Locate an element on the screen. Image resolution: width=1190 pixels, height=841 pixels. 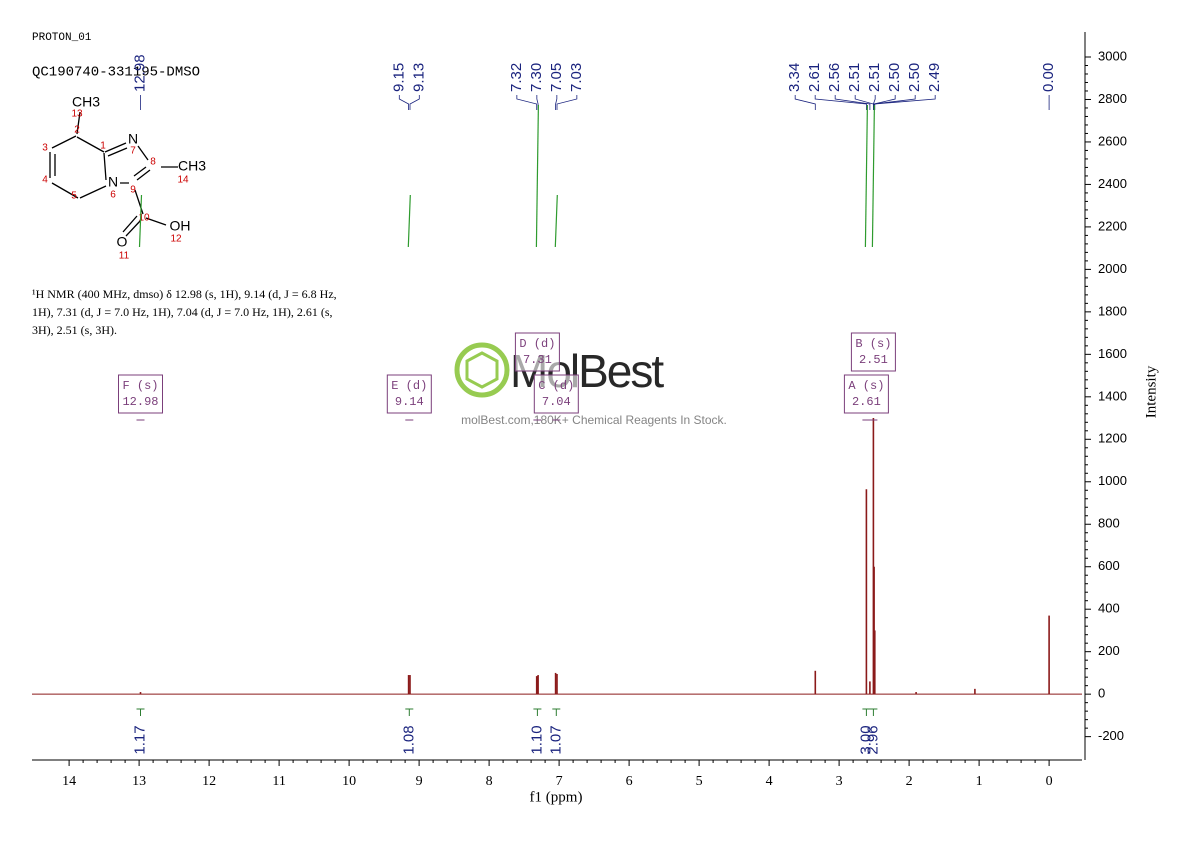
atom-label: OH is located at coordinates (180, 226).